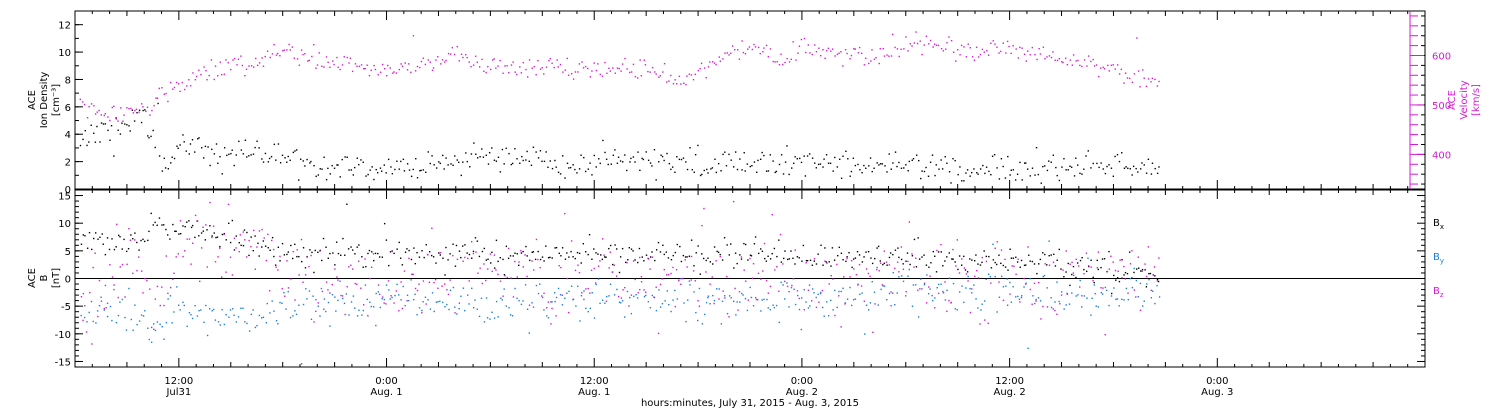 The image size is (1500, 410). Describe the element at coordinates (44, 277) in the screenshot. I see `b-axis-title-line2: B` at that location.